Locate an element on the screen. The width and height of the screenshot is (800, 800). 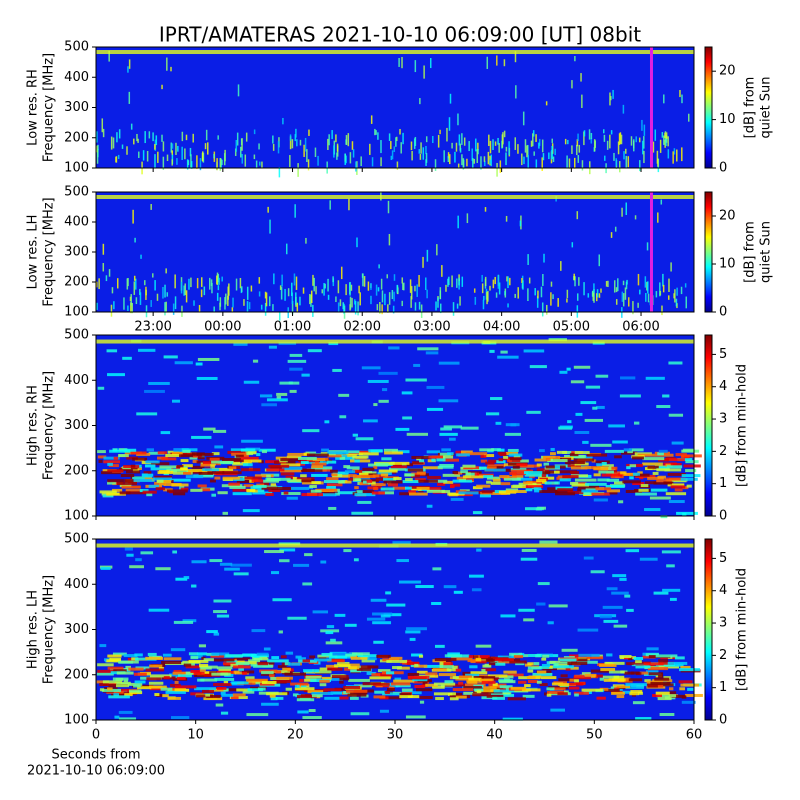
y-tick-label: 400 is located at coordinates (76, 584).